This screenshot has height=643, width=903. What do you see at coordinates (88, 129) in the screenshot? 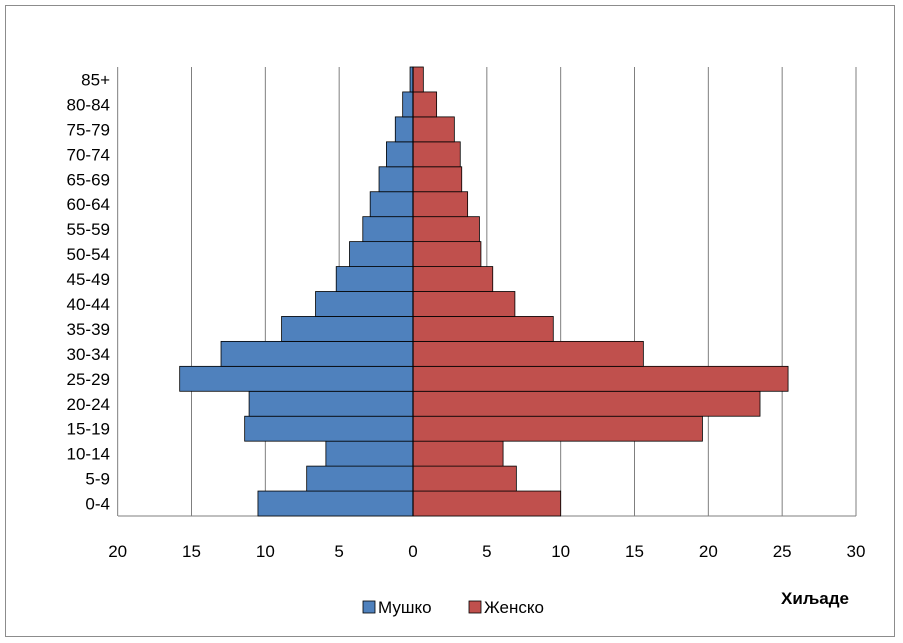
I see `y-tick-label: 75-79` at bounding box center [88, 129].